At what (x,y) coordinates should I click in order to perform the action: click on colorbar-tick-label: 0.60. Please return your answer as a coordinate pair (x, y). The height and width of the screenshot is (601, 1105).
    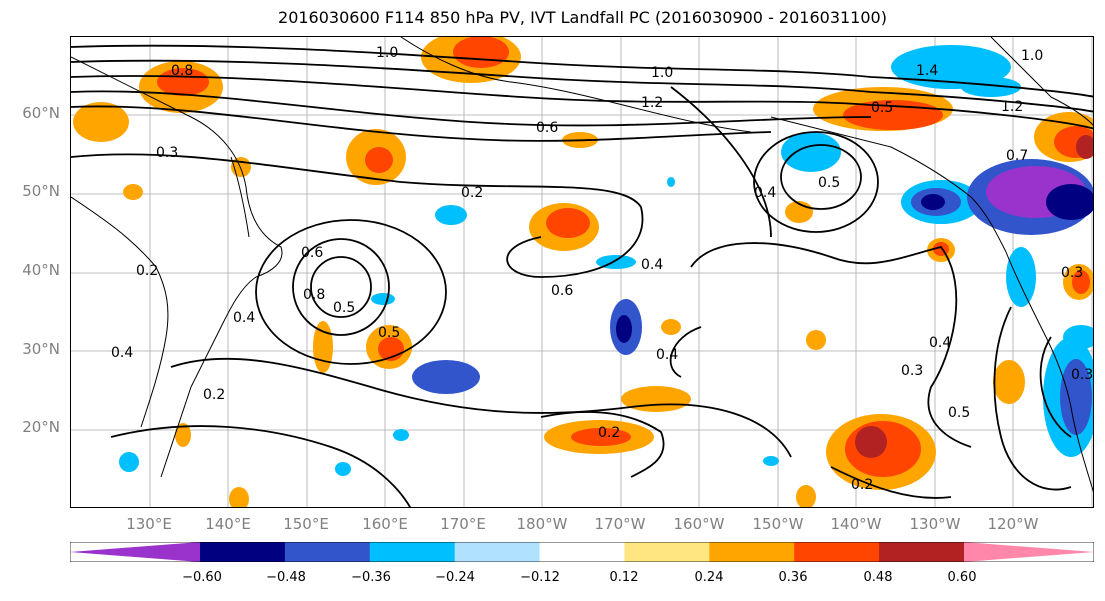
    Looking at the image, I should click on (962, 577).